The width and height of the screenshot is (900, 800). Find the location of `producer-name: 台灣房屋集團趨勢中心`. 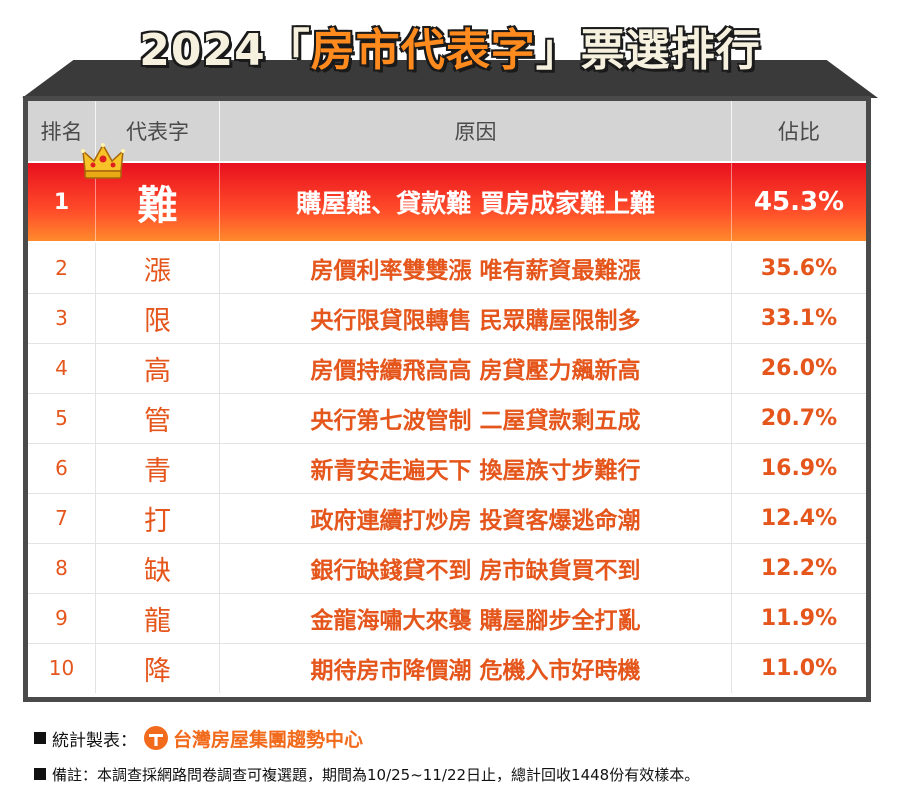

producer-name: 台灣房屋集團趨勢中心 is located at coordinates (268, 739).